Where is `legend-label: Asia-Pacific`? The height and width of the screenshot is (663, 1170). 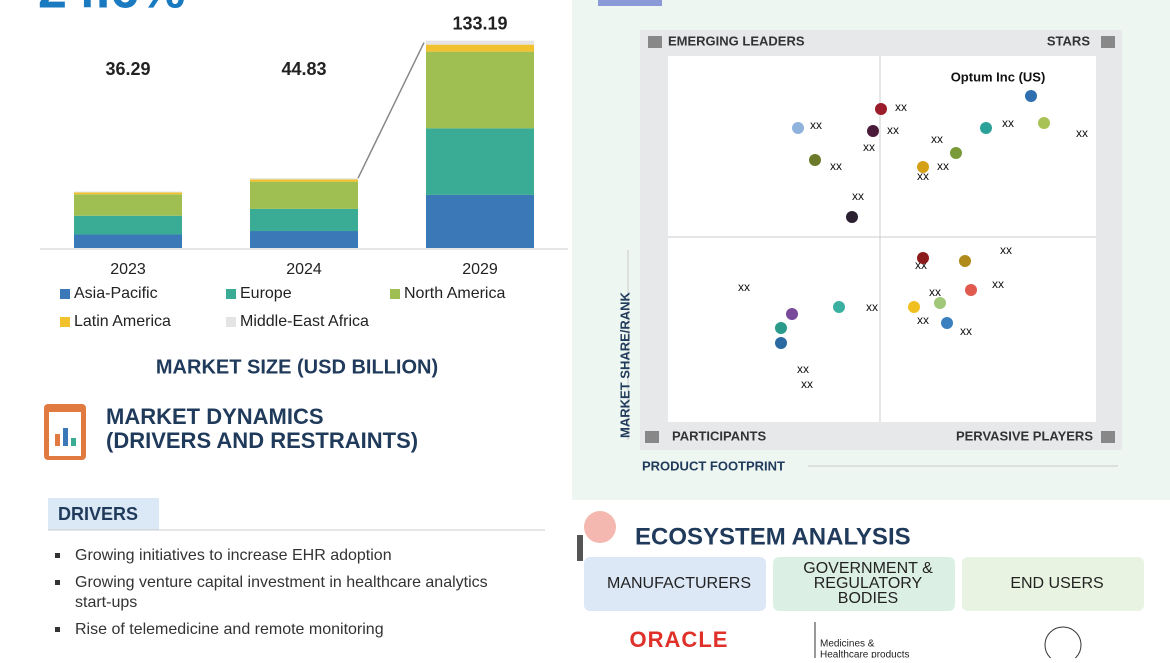
legend-label: Asia-Pacific is located at coordinates (116, 293).